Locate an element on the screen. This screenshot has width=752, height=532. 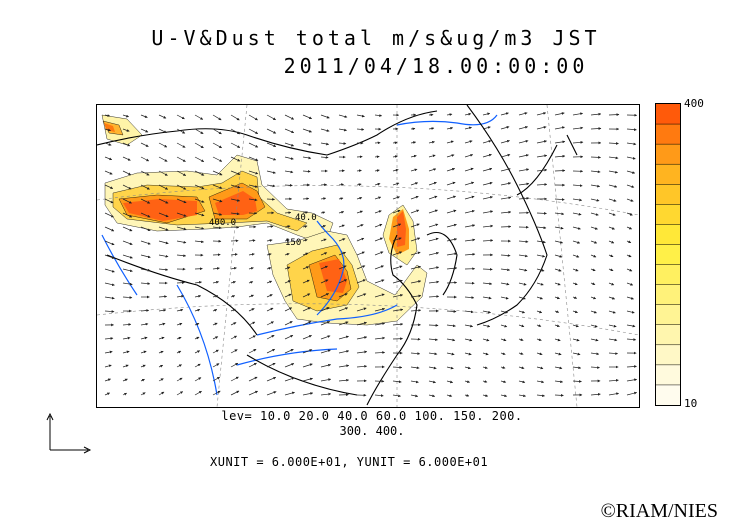
colorbar-max-label: 400 is located at coordinates (694, 103).